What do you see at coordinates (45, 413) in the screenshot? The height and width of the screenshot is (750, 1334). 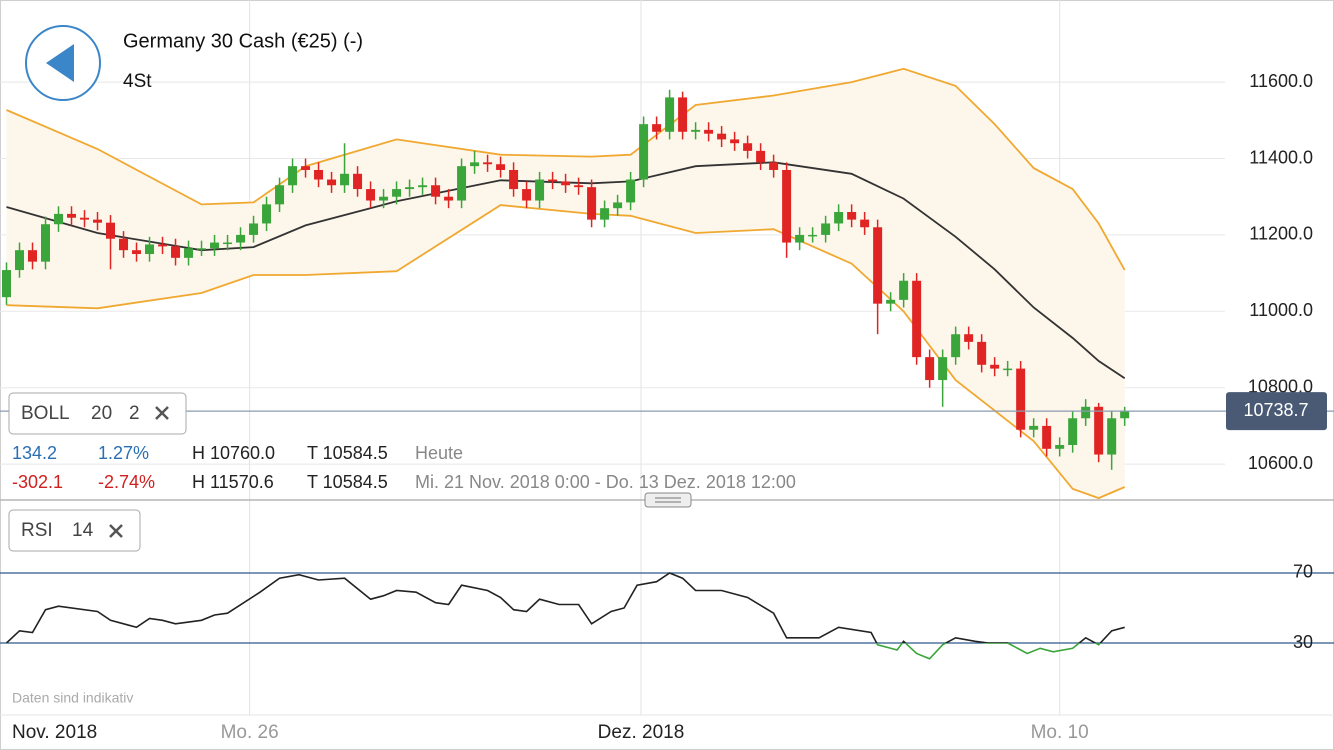 I see `indicator-name: BOLL` at bounding box center [45, 413].